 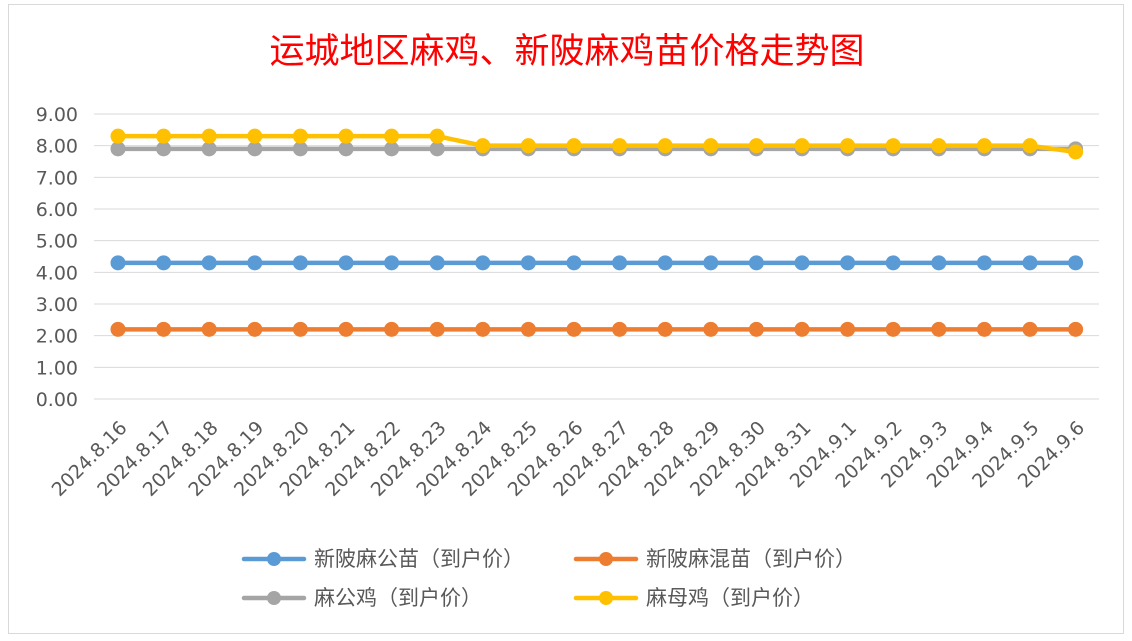 I want to click on y-tick-label: 4.00, so click(x=57, y=273).